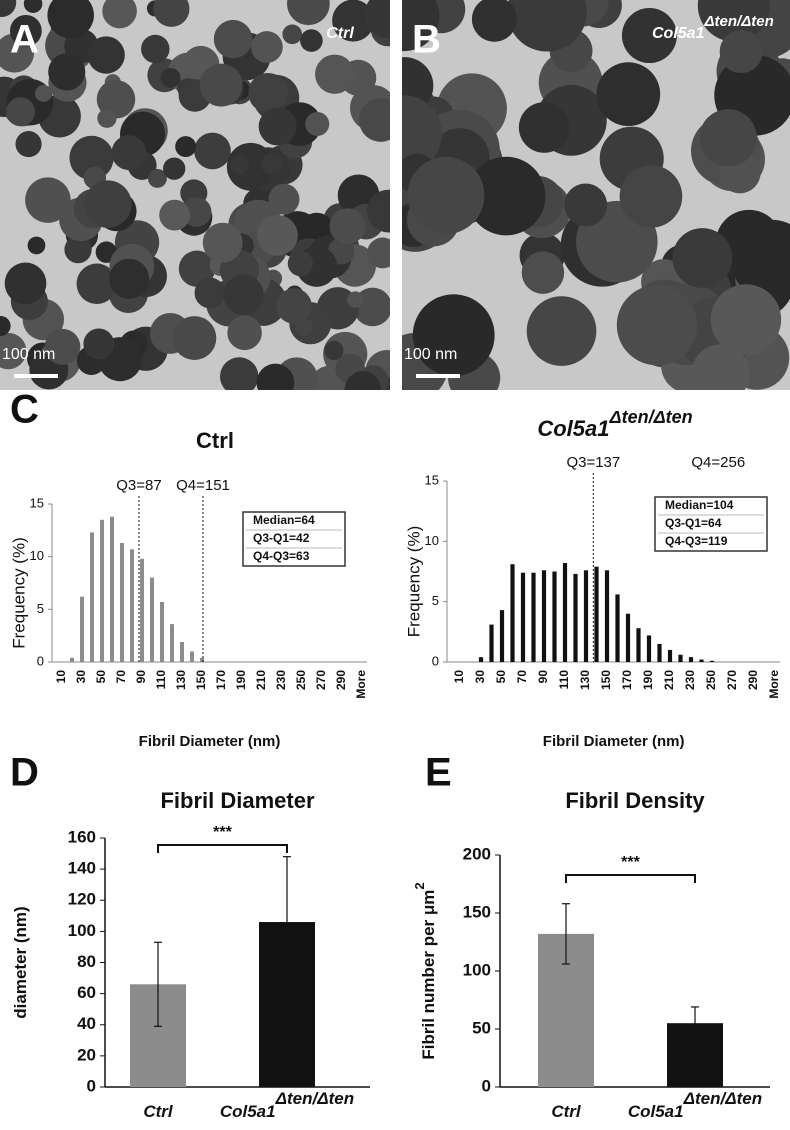  Describe the element at coordinates (693, 523) in the screenshot. I see `stats-text: Q3-Q1=64` at that location.